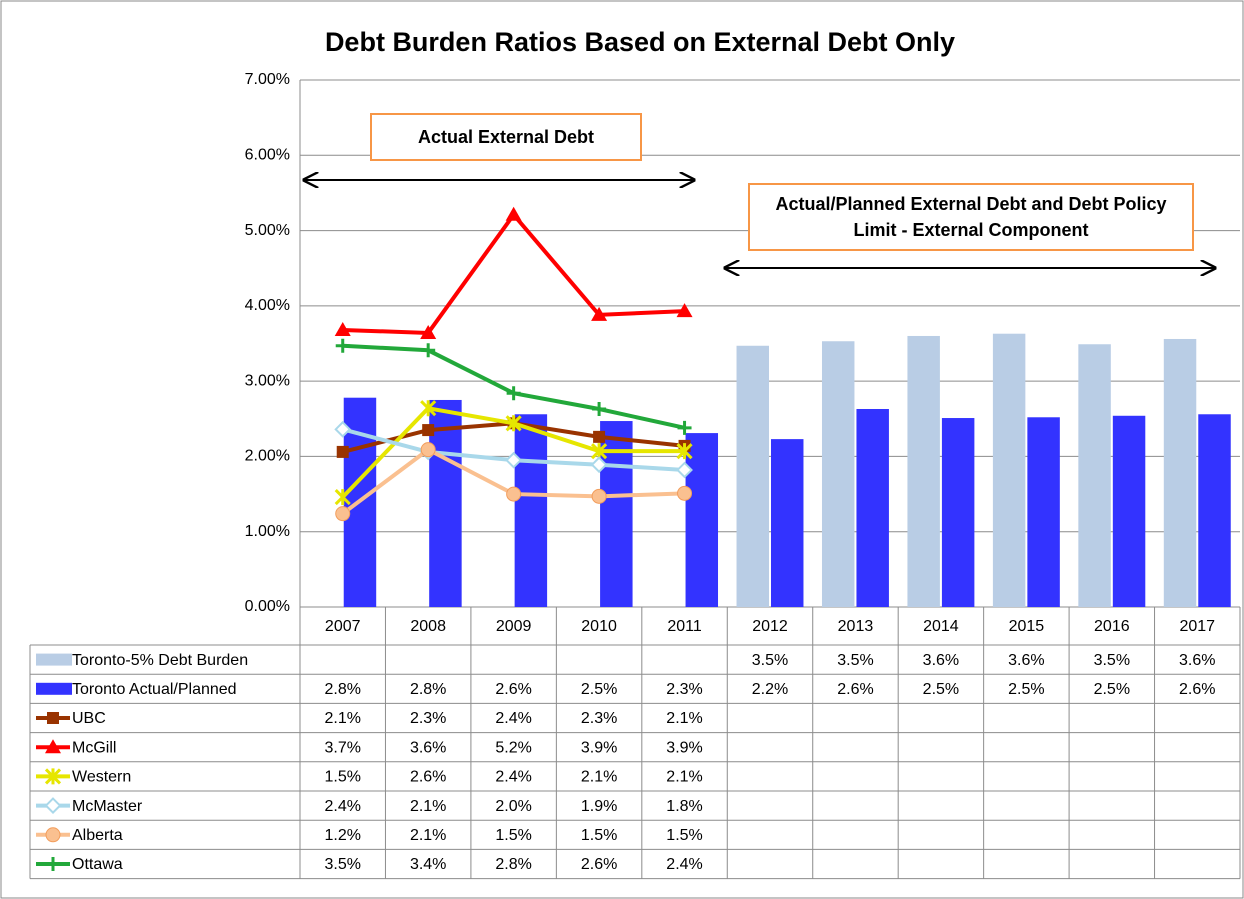 Image resolution: width=1244 pixels, height=899 pixels. What do you see at coordinates (684, 806) in the screenshot?
I see `table-value: 1.8%` at bounding box center [684, 806].